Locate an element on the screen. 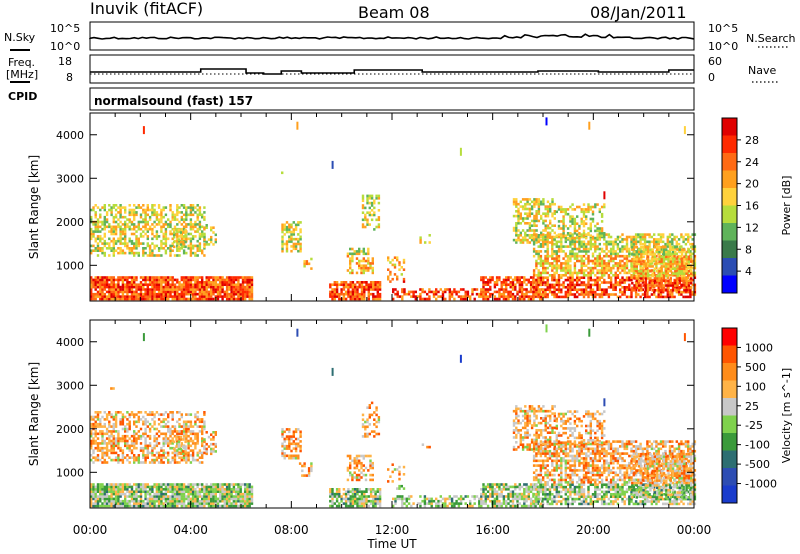  colorbar-swatch is located at coordinates (729, 197).